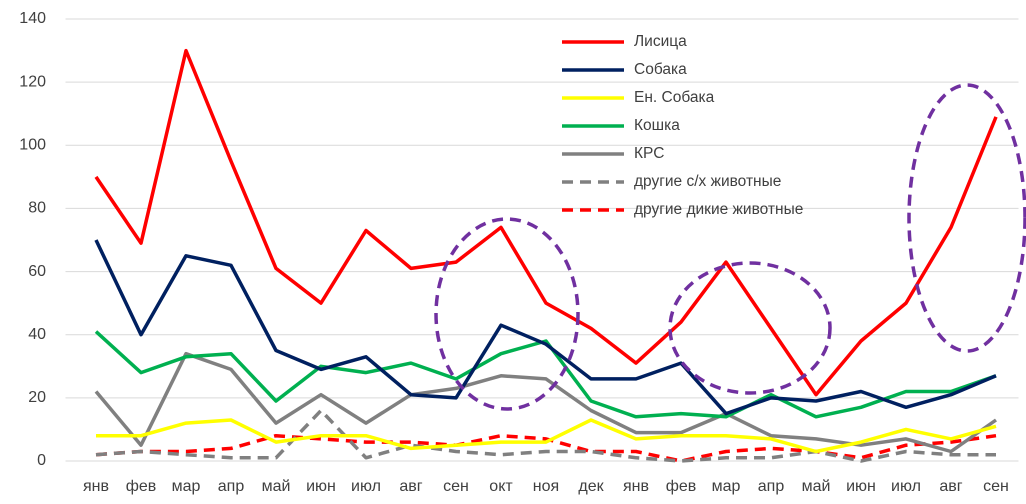  What do you see at coordinates (591, 486) in the screenshot?
I see `x-tick-label: дек` at bounding box center [591, 486].